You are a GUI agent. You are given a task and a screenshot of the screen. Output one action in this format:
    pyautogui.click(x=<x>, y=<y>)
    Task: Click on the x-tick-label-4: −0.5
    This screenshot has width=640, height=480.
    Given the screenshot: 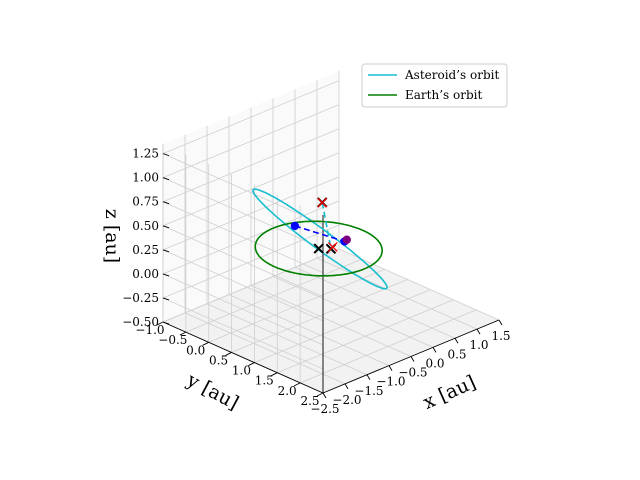 What is the action you would take?
    pyautogui.click(x=412, y=373)
    